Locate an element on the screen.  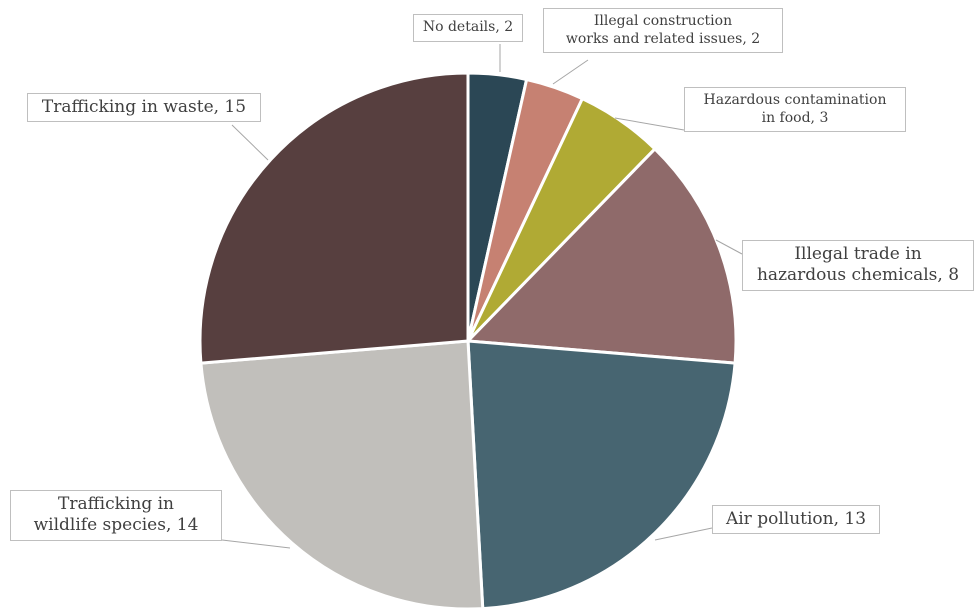
data-label-text: Air pollution, 13 is located at coordinates (796, 519).